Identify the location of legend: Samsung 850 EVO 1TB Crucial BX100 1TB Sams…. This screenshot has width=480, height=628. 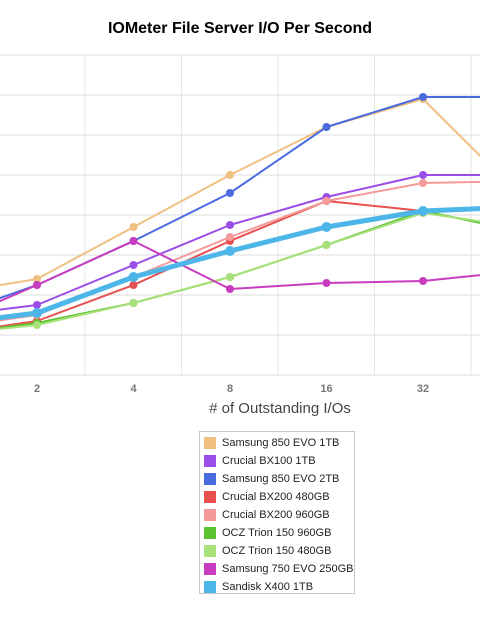
(277, 512).